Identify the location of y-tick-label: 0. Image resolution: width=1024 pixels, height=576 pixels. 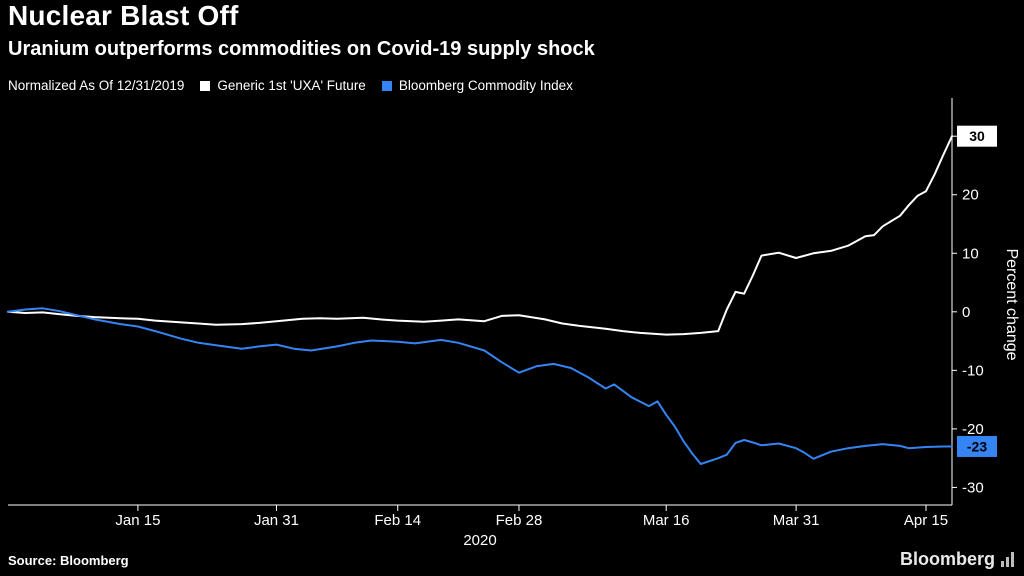
(966, 312).